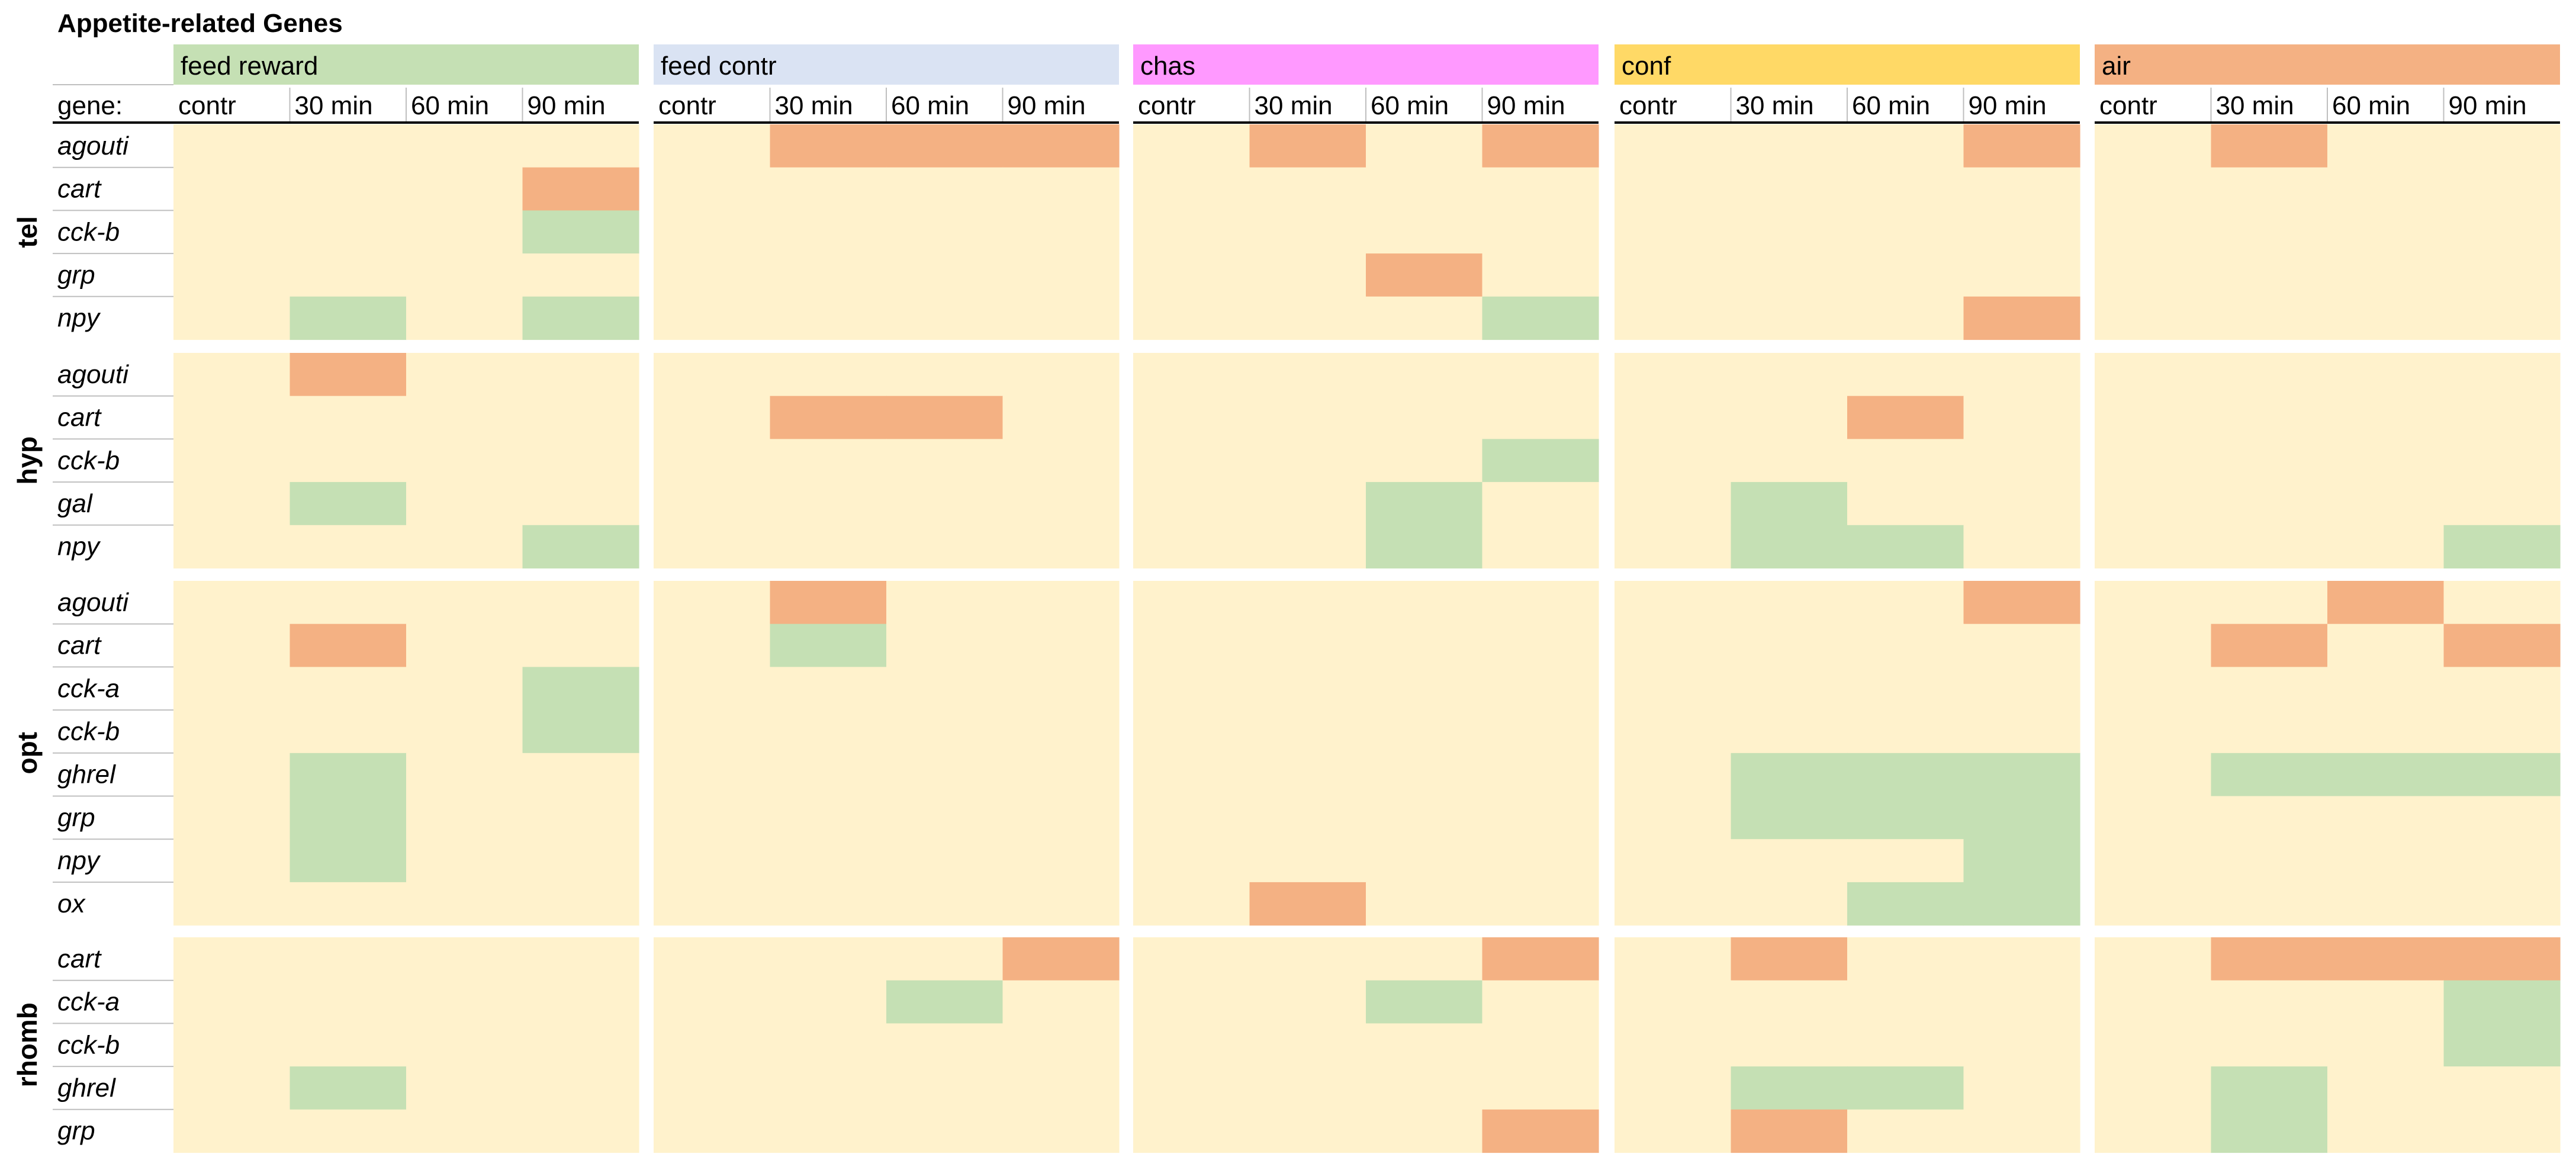 The image size is (2576, 1170). Describe the element at coordinates (200, 23) in the screenshot. I see `chart-title: Appetite-related Genes` at that location.